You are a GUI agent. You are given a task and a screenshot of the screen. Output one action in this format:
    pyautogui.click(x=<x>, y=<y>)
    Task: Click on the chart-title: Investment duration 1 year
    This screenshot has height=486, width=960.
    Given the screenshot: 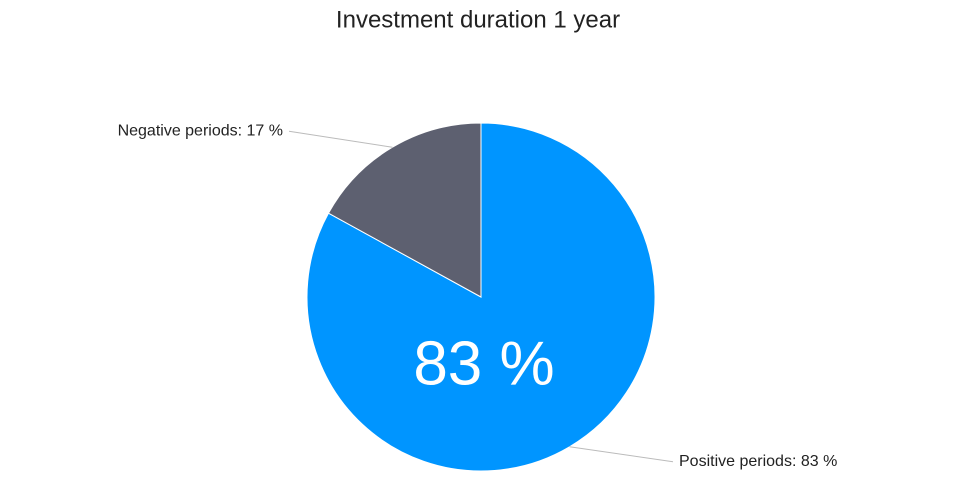 What is the action you would take?
    pyautogui.click(x=478, y=19)
    